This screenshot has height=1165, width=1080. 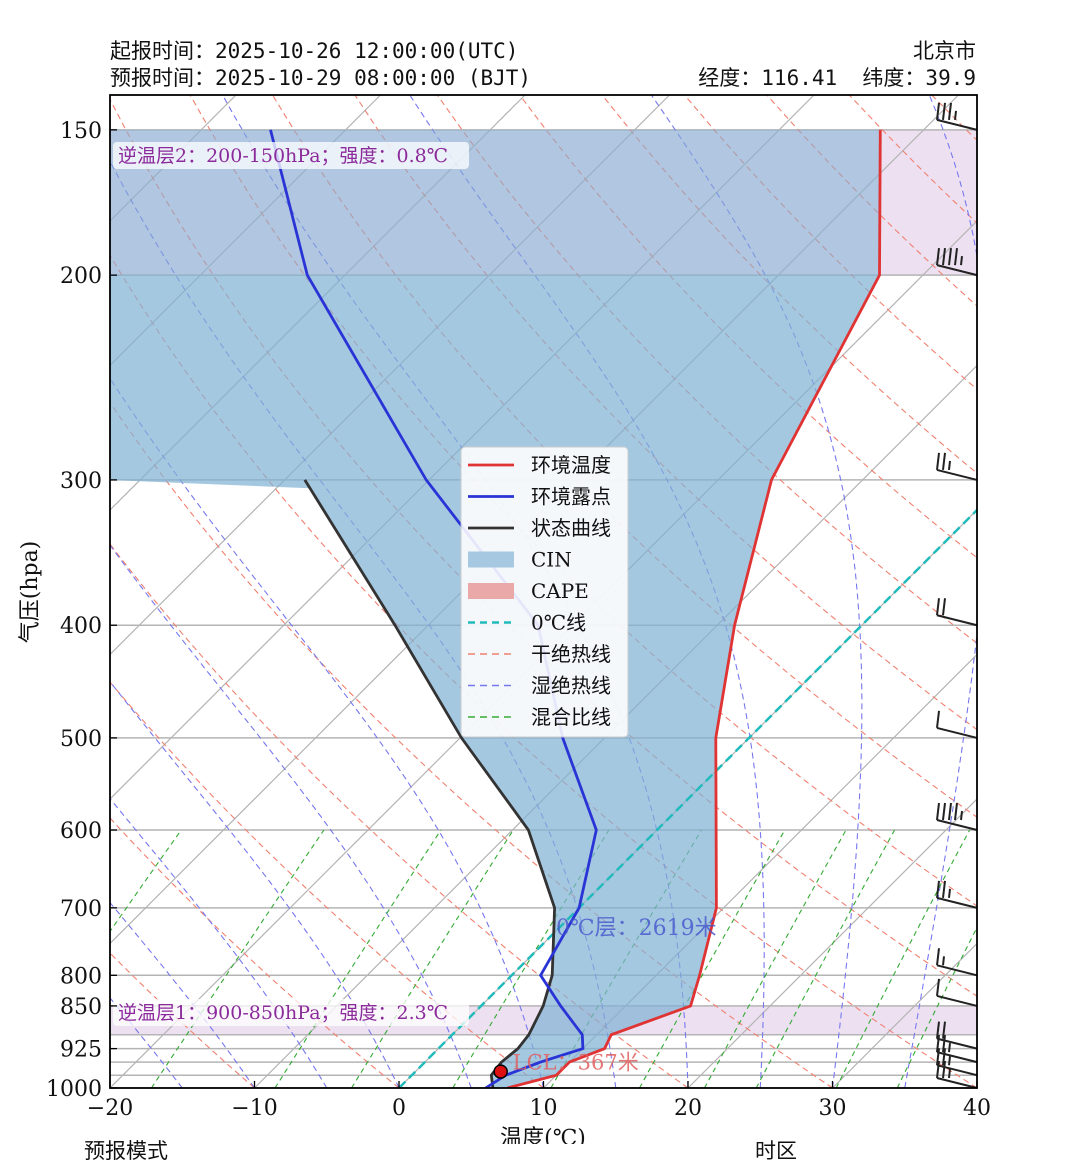 I want to click on y-tick-label: 400, so click(x=81, y=626).